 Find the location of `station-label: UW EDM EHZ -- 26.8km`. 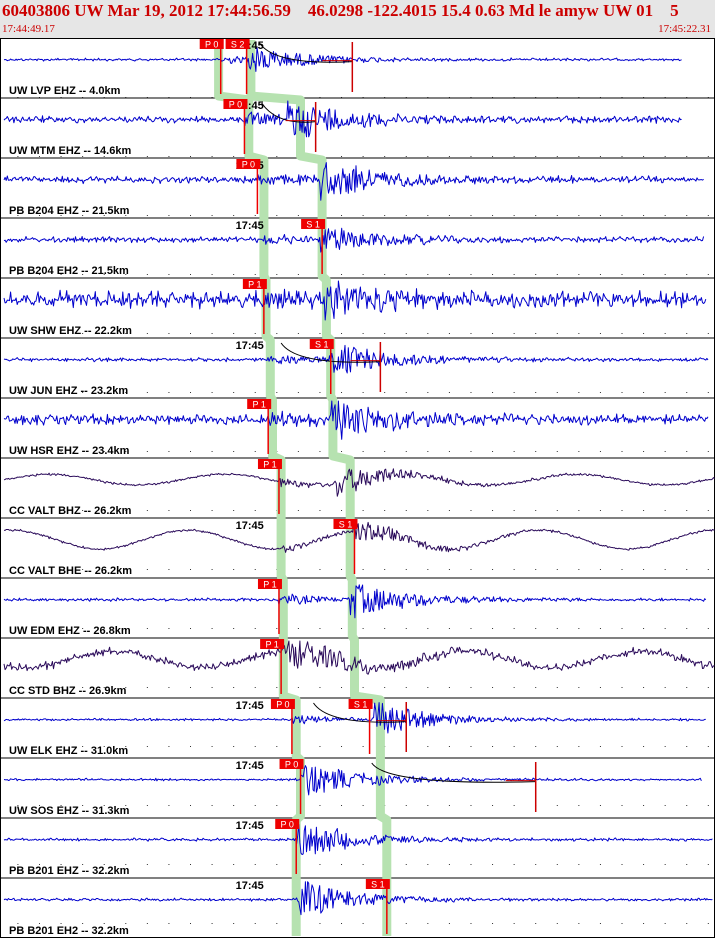

station-label: UW EDM EHZ -- 26.8km is located at coordinates (70, 631).